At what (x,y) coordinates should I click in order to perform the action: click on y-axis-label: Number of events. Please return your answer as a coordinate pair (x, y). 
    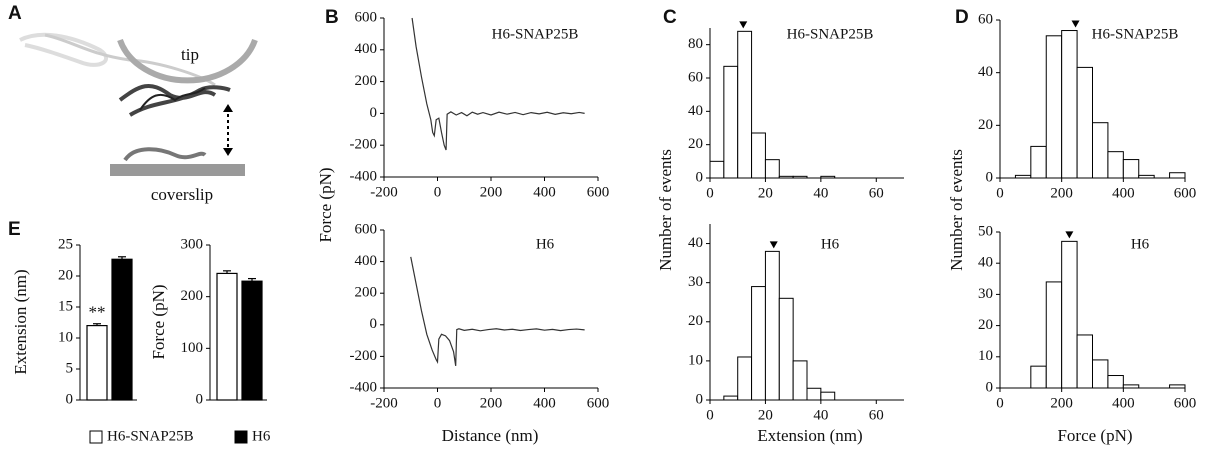
    Looking at the image, I should click on (665, 210).